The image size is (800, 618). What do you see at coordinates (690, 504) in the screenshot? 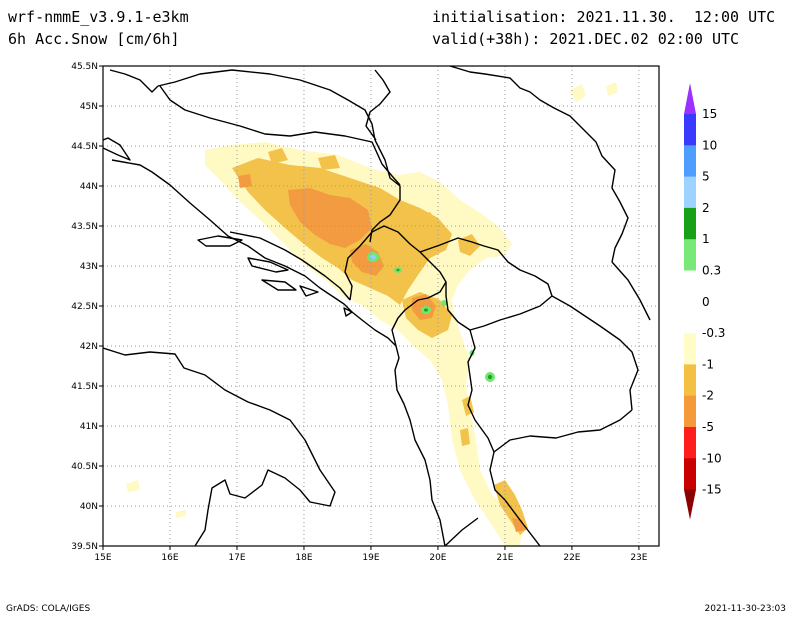
I see `colorbar-bottom-arrow` at bounding box center [690, 504].